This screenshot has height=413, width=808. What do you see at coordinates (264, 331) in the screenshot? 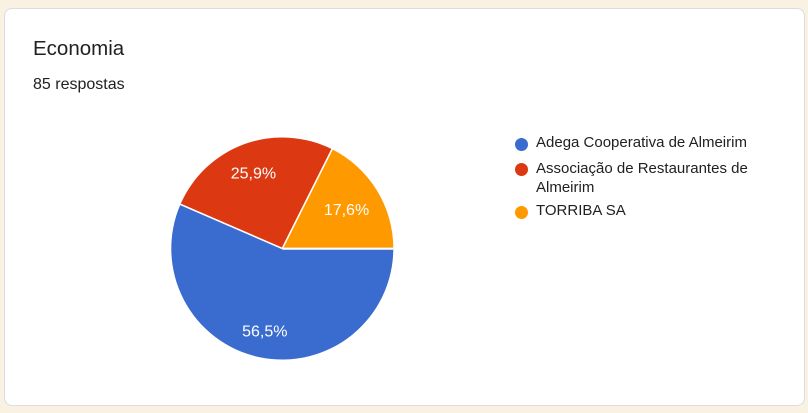
I see `svg-text: 56,5%` at bounding box center [264, 331].